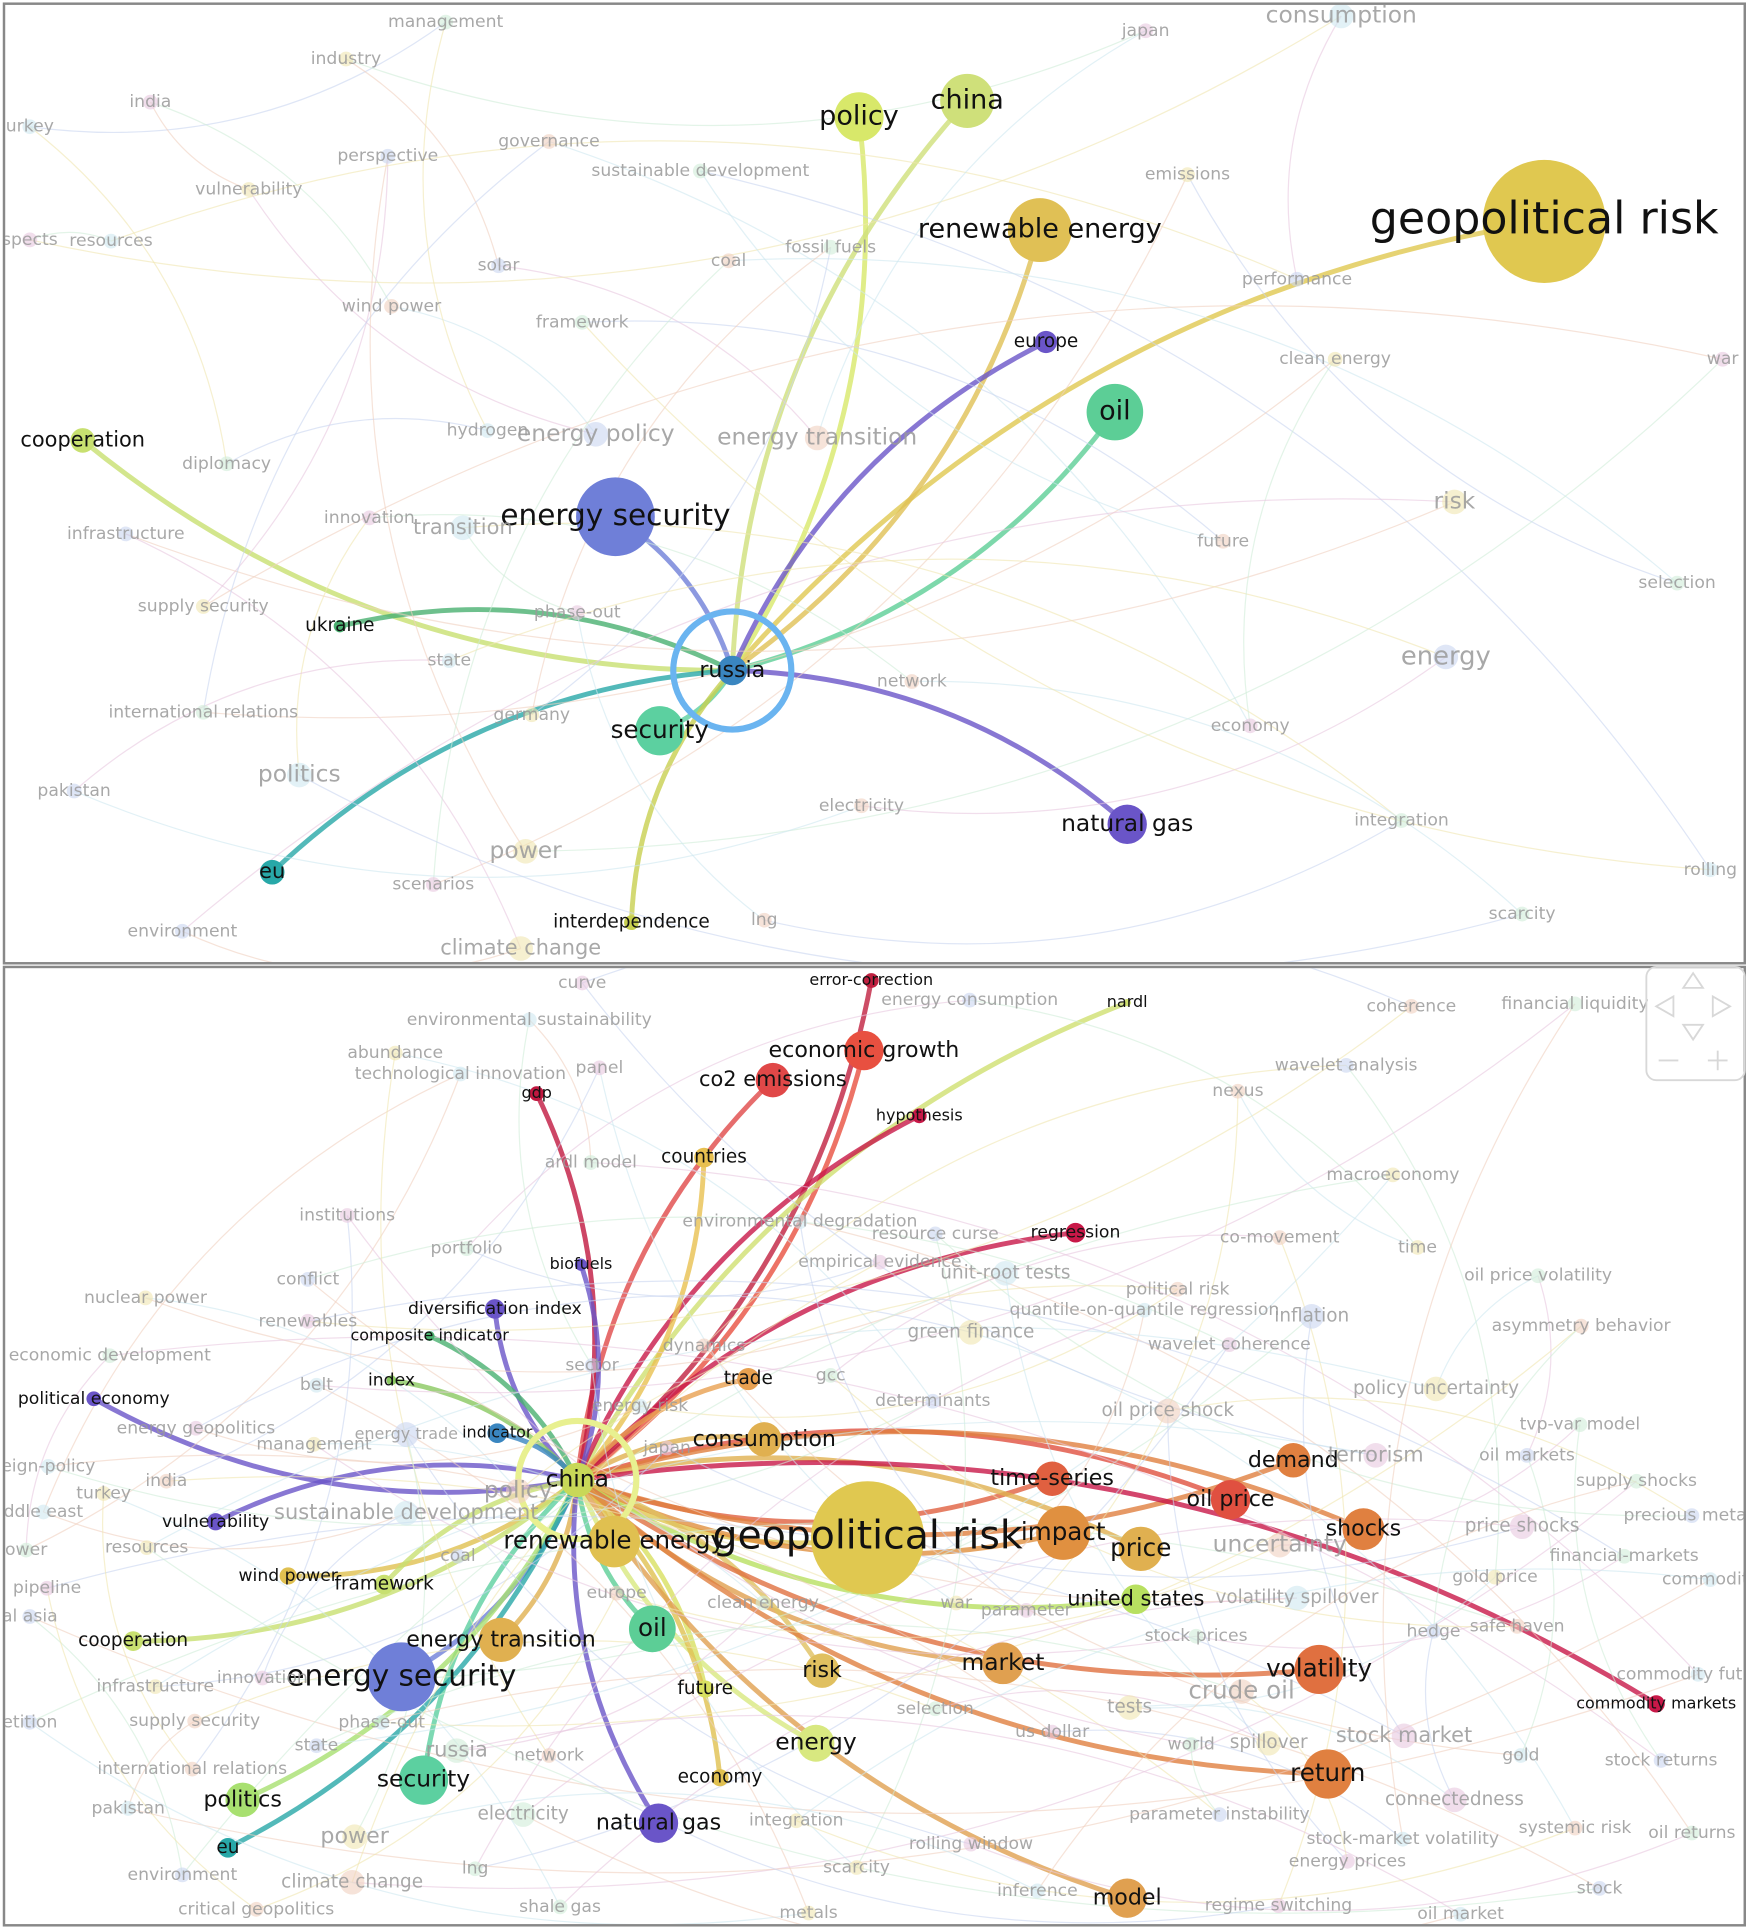 Image resolution: width=1750 pixels, height=1929 pixels. What do you see at coordinates (1229, 1345) in the screenshot?
I see `node-label: wavelet coherence` at bounding box center [1229, 1345].